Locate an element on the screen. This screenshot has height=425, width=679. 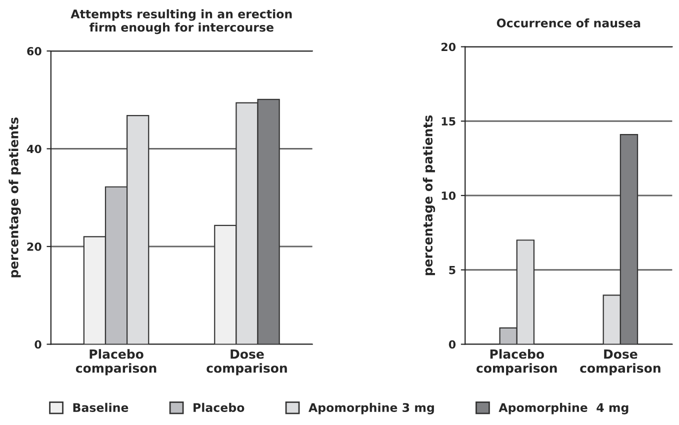
y-tick-label: 15 is located at coordinates (449, 121).